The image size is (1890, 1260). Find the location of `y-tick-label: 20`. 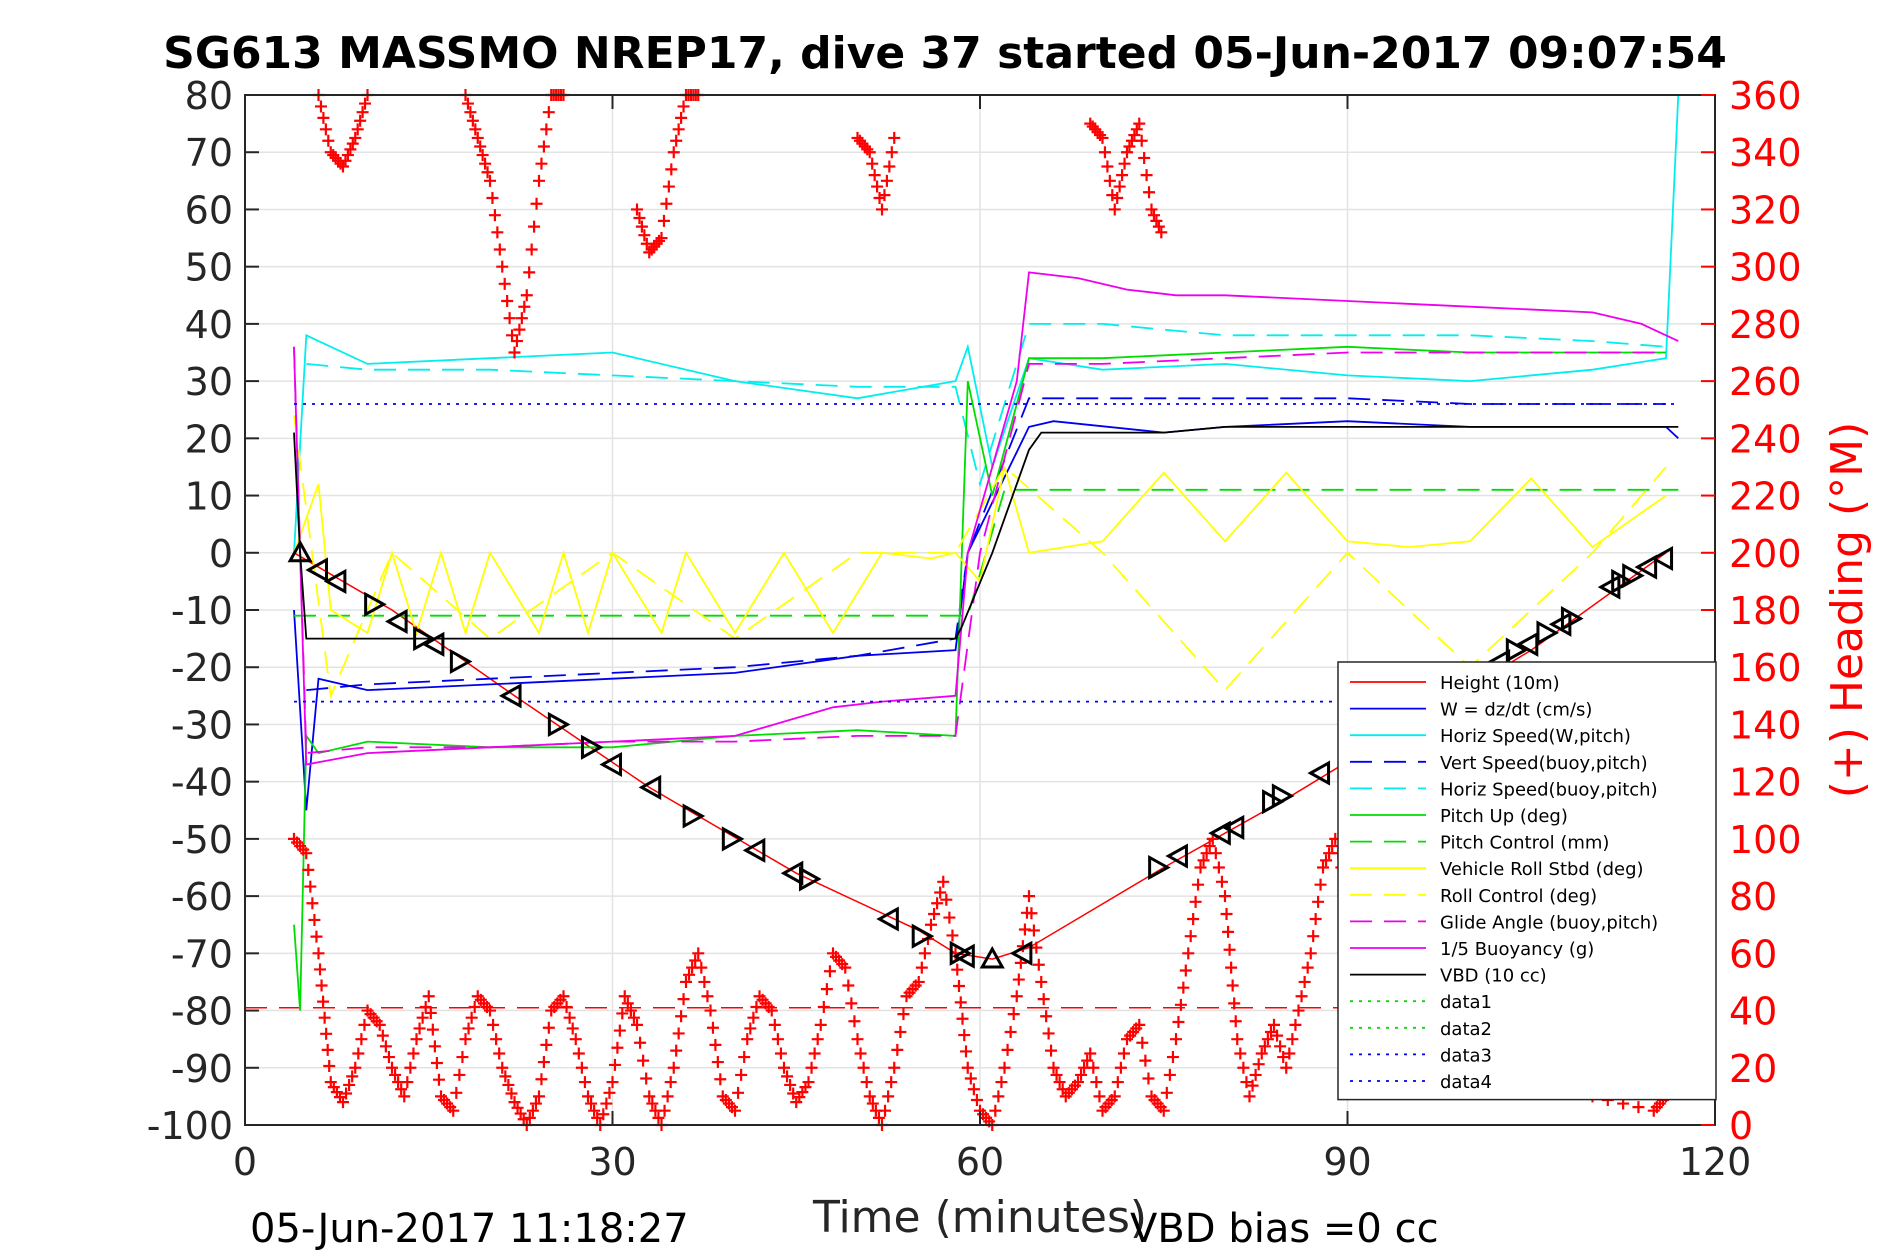

y-tick-label: 20 is located at coordinates (209, 439).